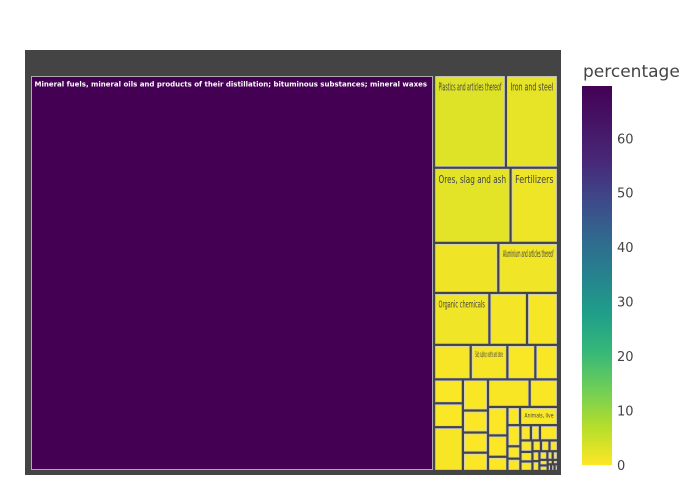 The height and width of the screenshot is (500, 700). What do you see at coordinates (625, 139) in the screenshot?
I see `colorbar-tick-label: 60` at bounding box center [625, 139].